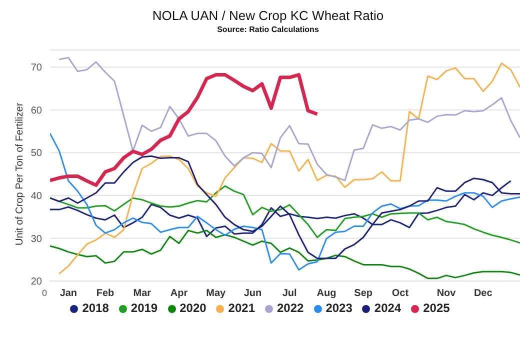  What do you see at coordinates (285, 255) in the screenshot?
I see `line-series` at bounding box center [285, 255].